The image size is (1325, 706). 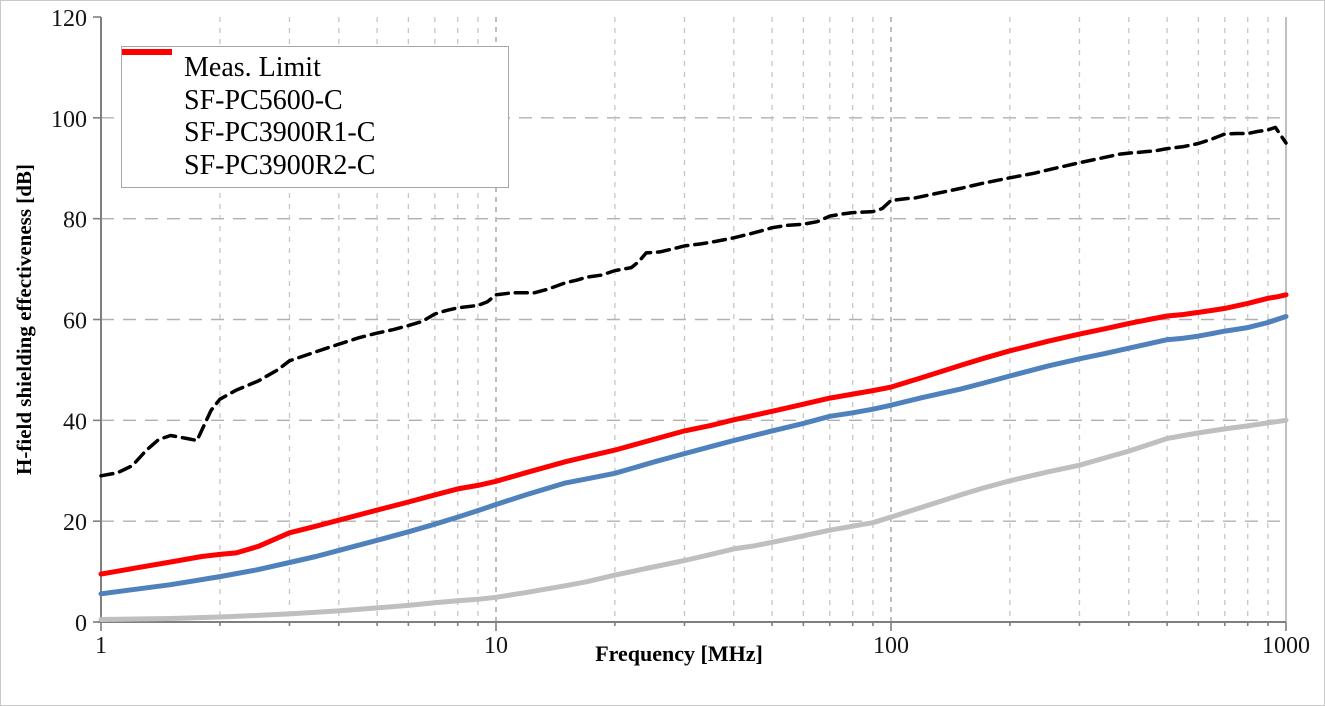 I want to click on x-tick-label-10: 10, so click(x=496, y=646).